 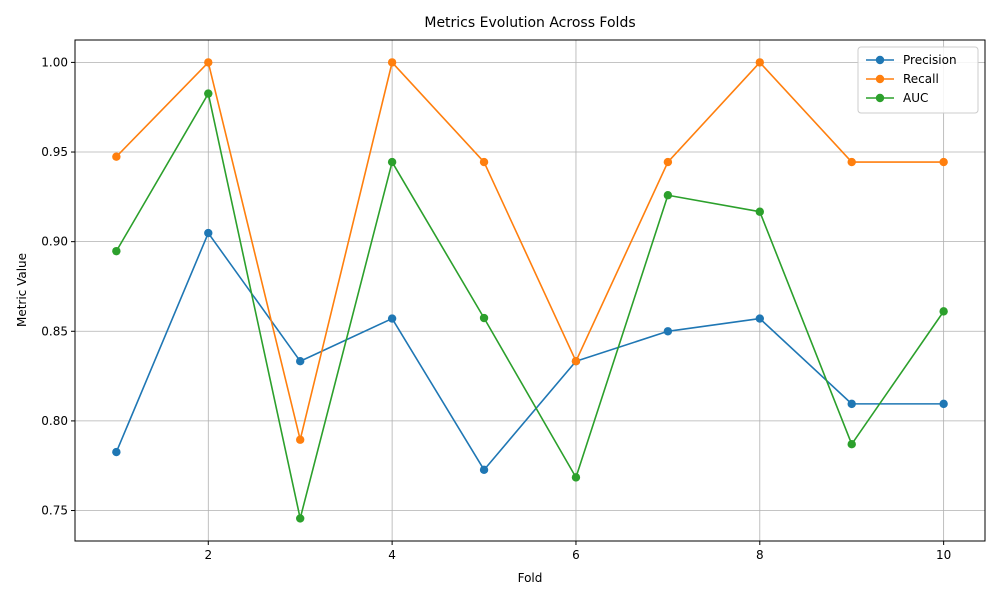 What do you see at coordinates (54, 152) in the screenshot?
I see `y-tick-label: 0.95` at bounding box center [54, 152].